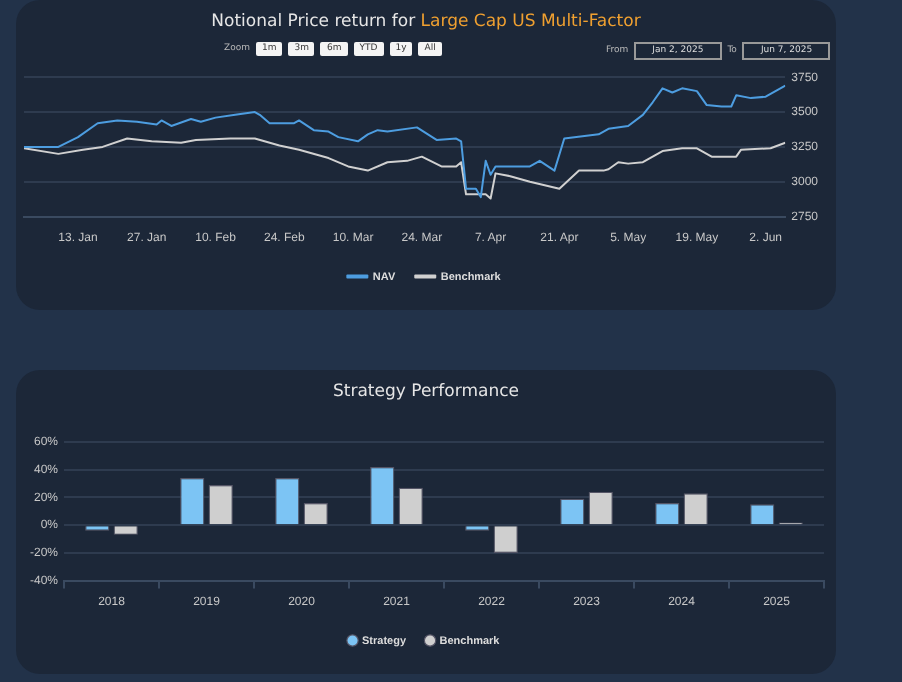  I want to click on chart-subtitle: Large Cap US Multi-Factor, so click(530, 22).